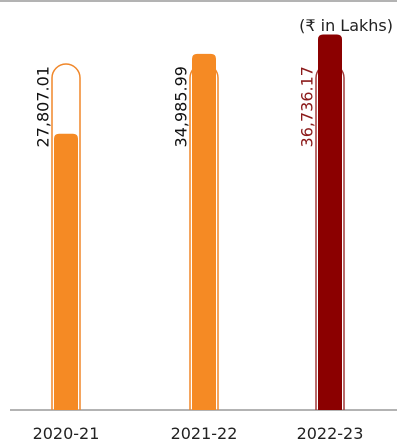 The width and height of the screenshot is (397, 447). What do you see at coordinates (330, 433) in the screenshot?
I see `category-label-2022-23: 2022-23` at bounding box center [330, 433].